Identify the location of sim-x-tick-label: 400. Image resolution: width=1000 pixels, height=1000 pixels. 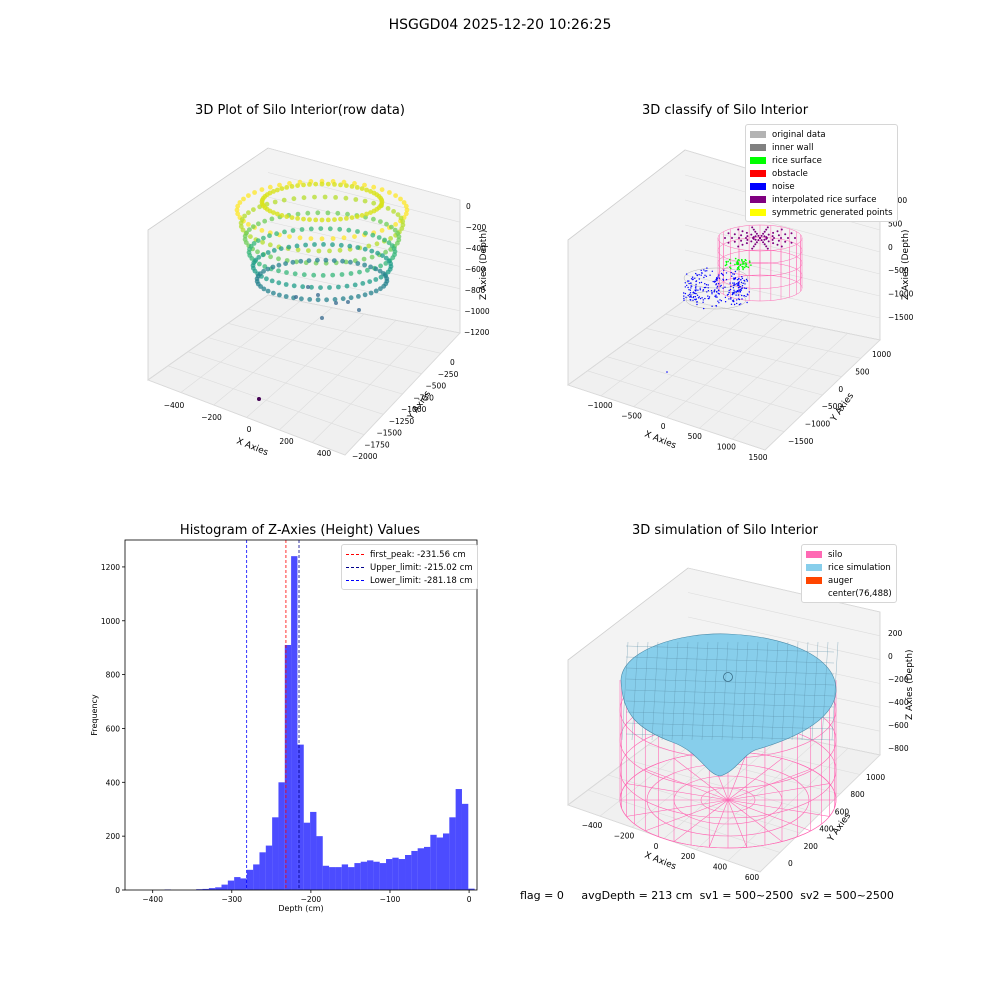
(720, 867).